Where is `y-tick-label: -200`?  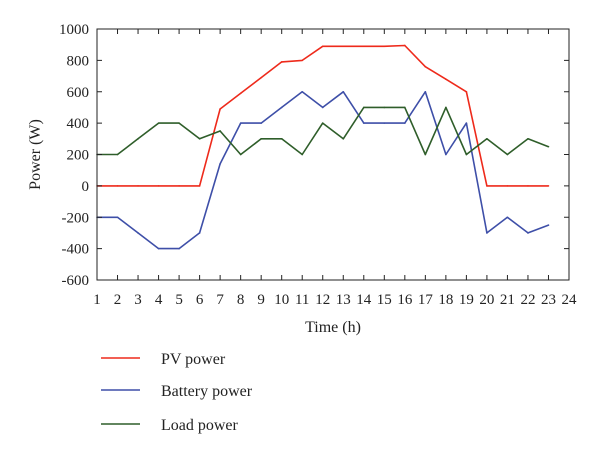
y-tick-label: -200 is located at coordinates (76, 218).